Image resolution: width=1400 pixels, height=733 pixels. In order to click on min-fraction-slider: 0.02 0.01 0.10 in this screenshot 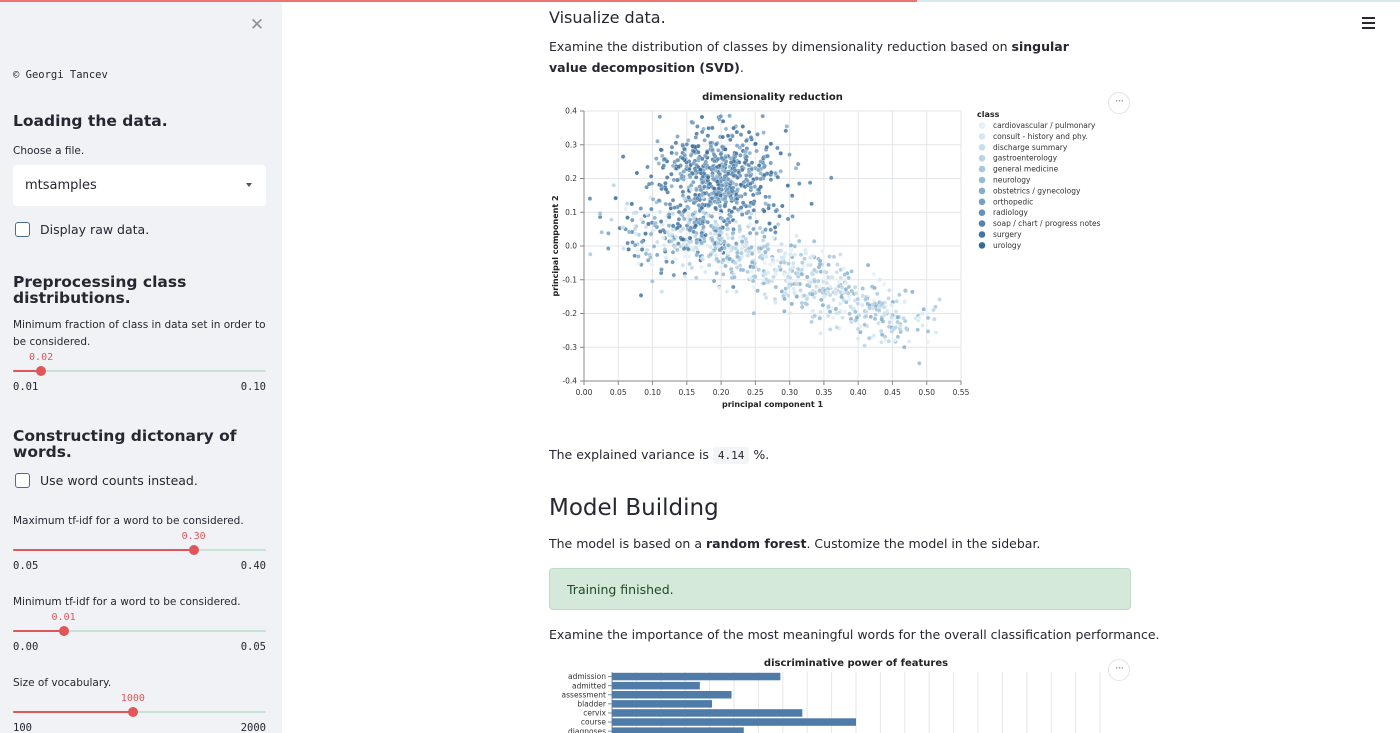, I will do `click(139, 374)`.